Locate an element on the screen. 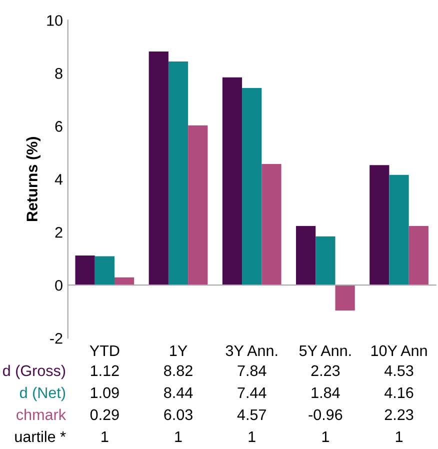 This screenshot has height=449, width=438. x-tick-label: 3Y Ann. is located at coordinates (252, 350).